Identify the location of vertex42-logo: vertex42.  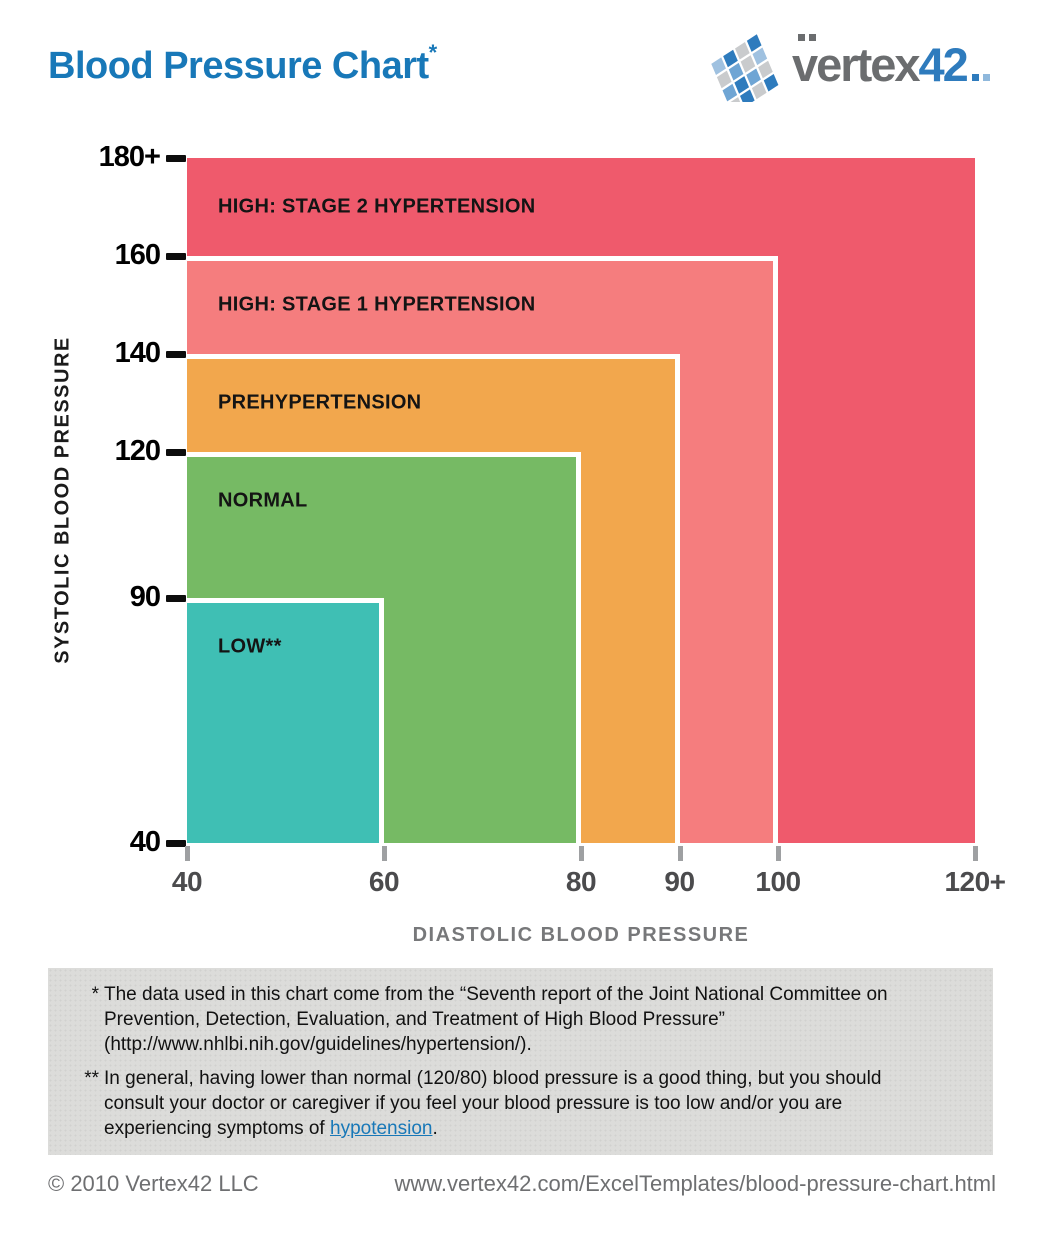
(843, 64).